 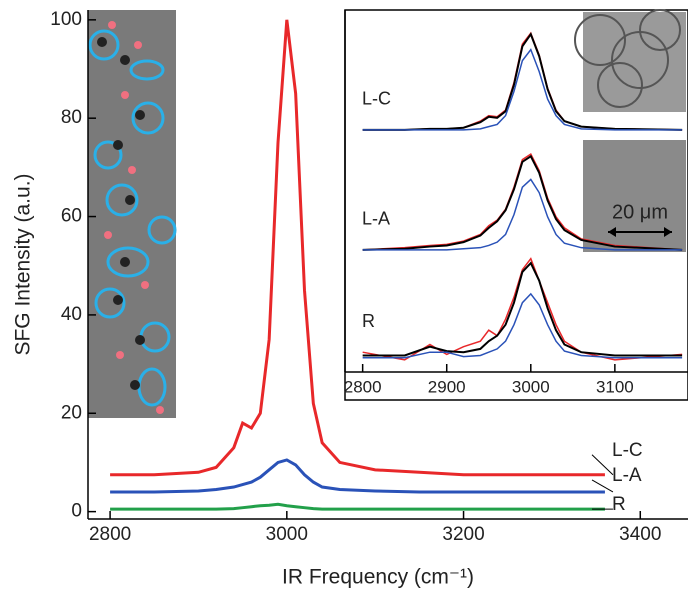 I want to click on y-tick-label: 80, so click(x=71, y=117).